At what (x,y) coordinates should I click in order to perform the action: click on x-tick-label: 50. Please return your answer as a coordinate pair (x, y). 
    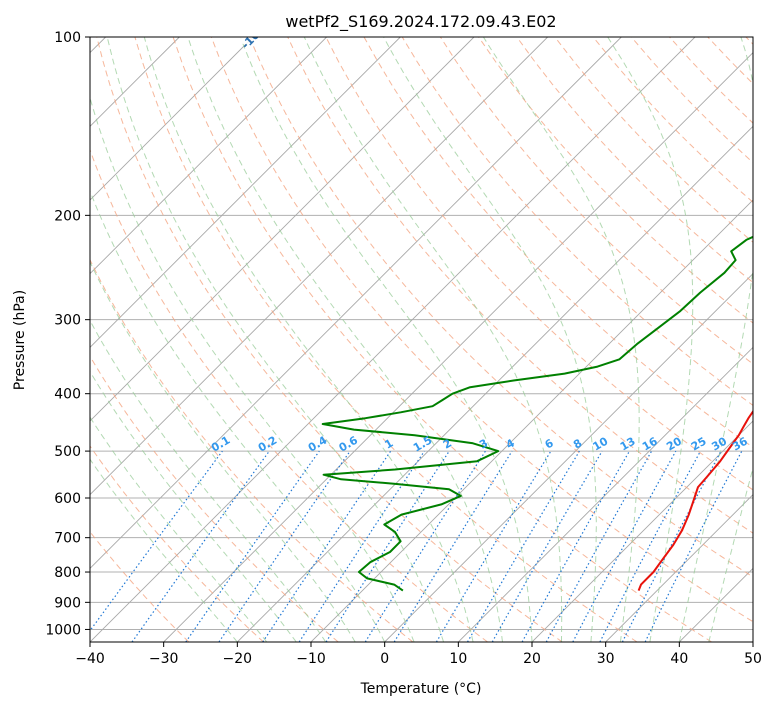
    Looking at the image, I should click on (753, 659).